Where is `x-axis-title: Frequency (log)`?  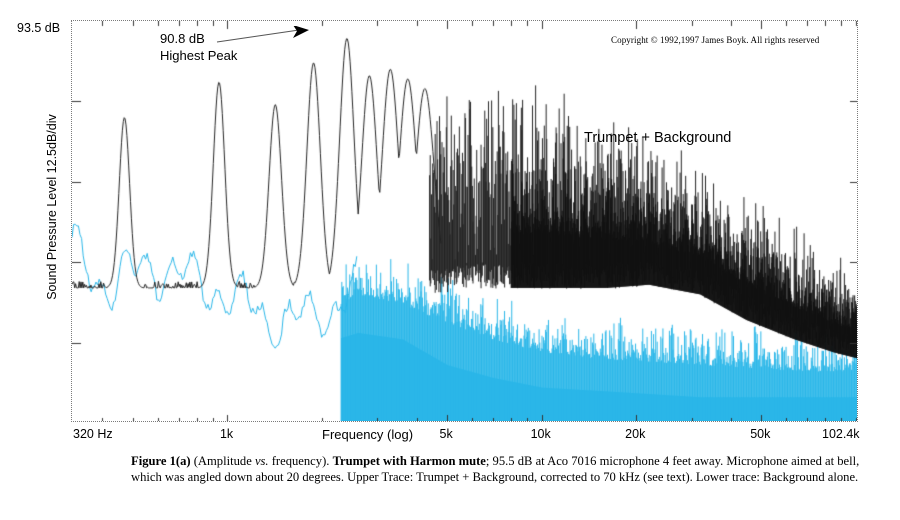
x-axis-title: Frequency (log) is located at coordinates (368, 434).